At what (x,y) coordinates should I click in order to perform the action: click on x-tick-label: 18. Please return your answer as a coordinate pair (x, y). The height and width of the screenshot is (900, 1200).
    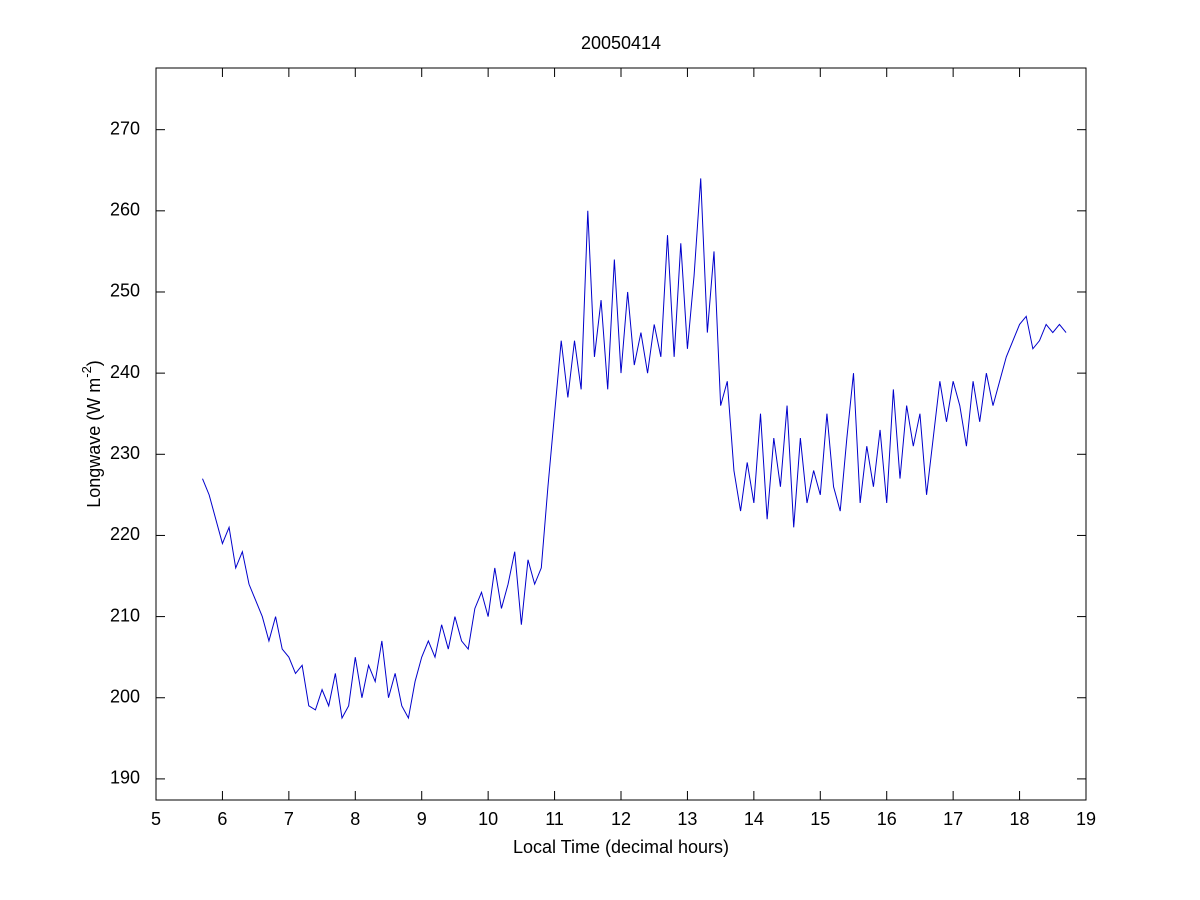
    Looking at the image, I should click on (1020, 819).